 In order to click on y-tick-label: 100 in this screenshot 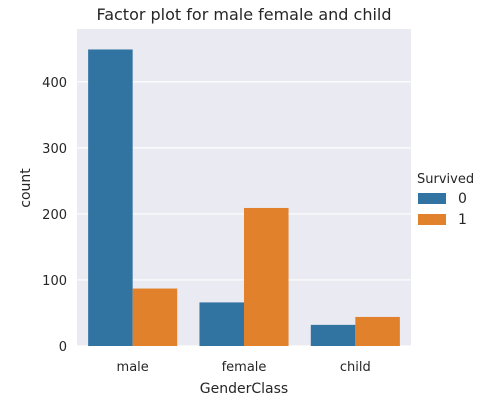, I will do `click(54, 281)`.